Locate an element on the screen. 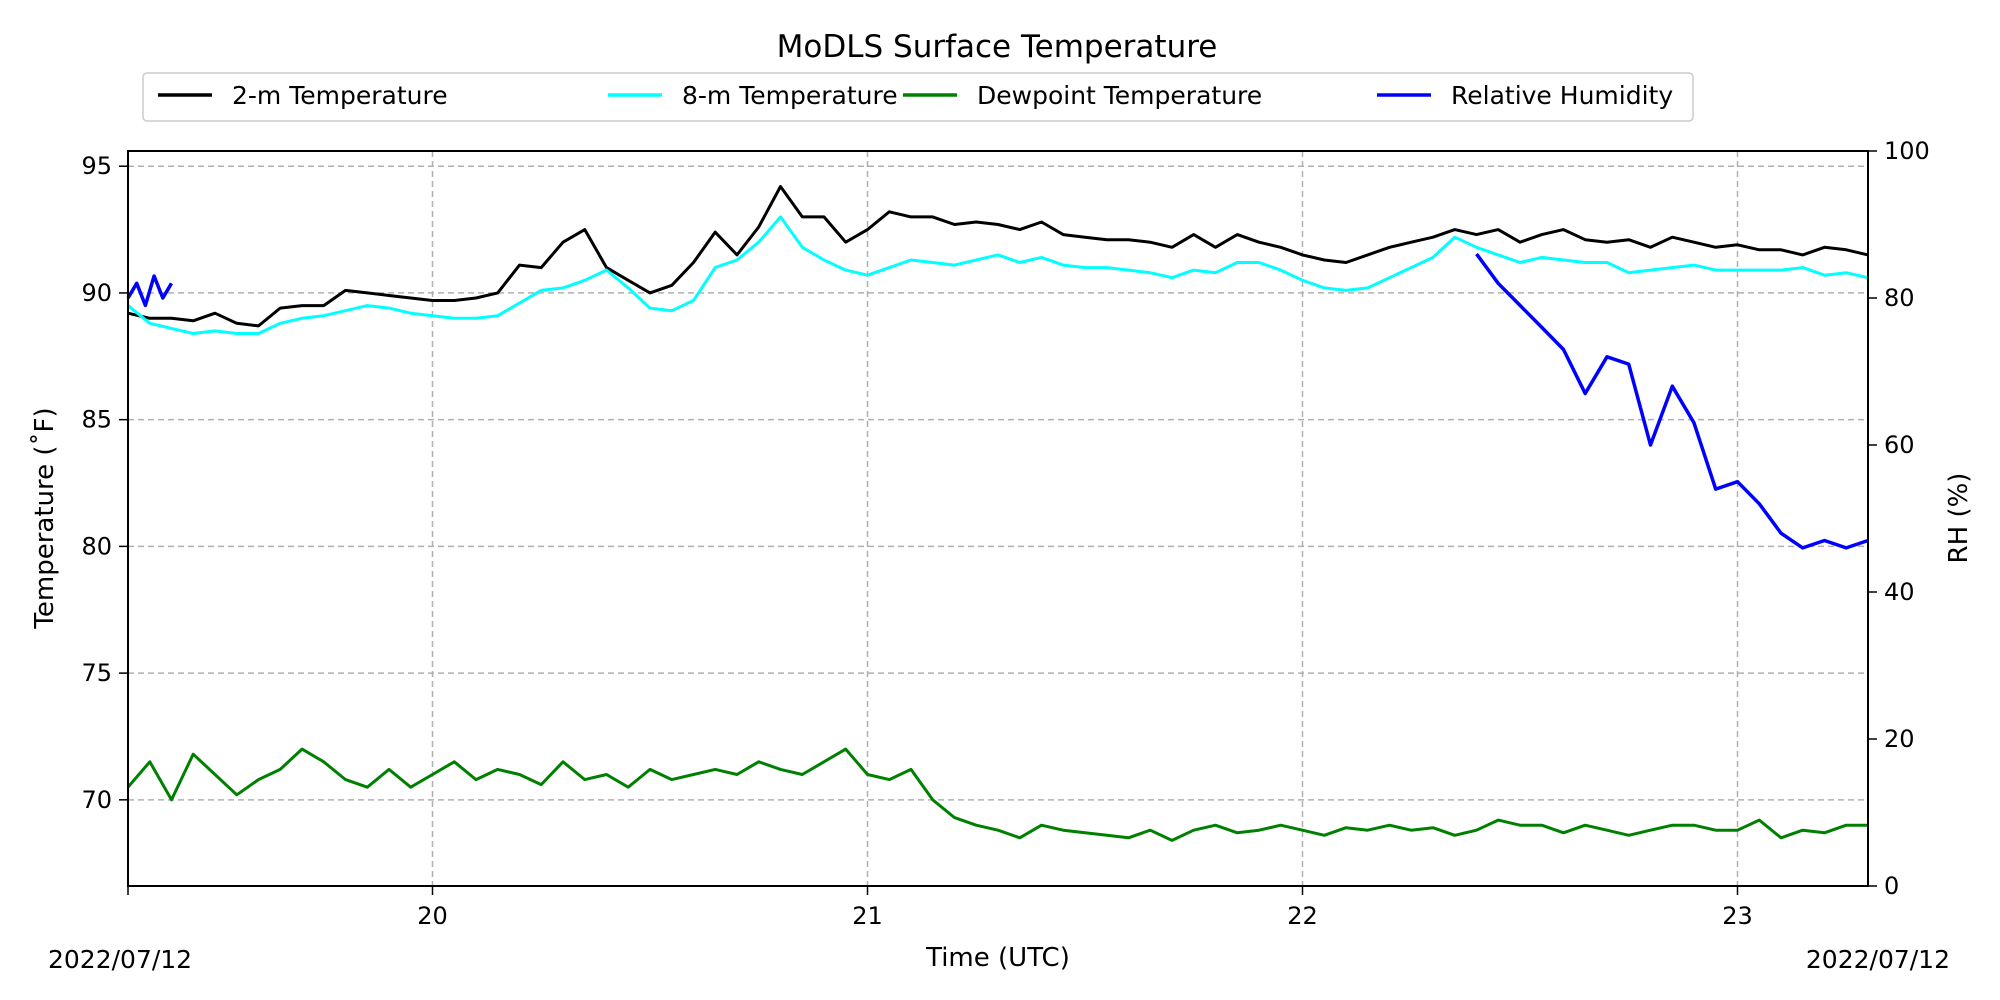 This screenshot has width=2000, height=1000. x-axis: 20 21 22 23 is located at coordinates (940, 908).